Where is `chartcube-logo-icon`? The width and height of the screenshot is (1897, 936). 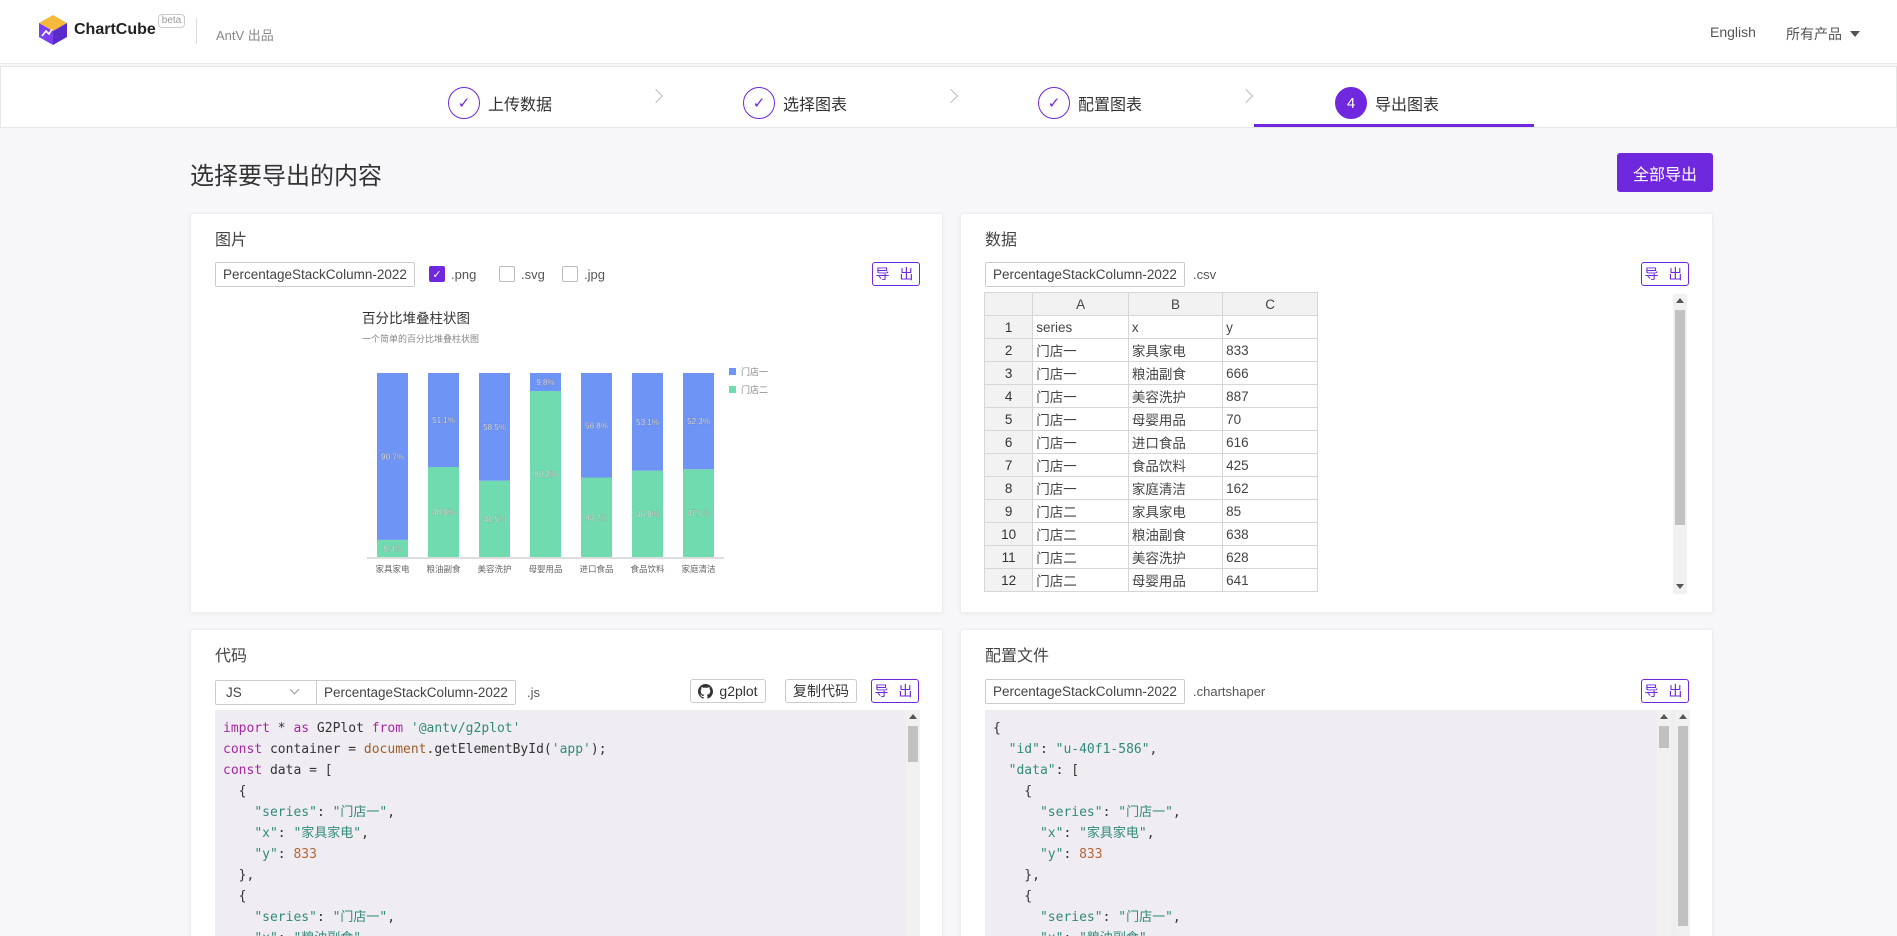 chartcube-logo-icon is located at coordinates (53, 30).